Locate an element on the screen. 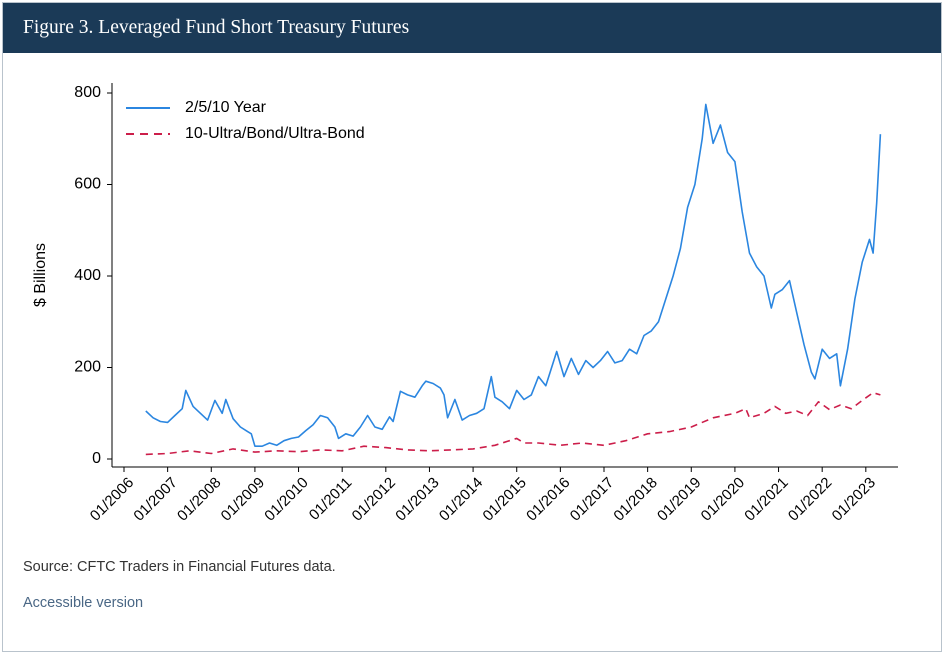 This screenshot has width=948, height=657. x-tick-label: 01/2016 is located at coordinates (548, 499).